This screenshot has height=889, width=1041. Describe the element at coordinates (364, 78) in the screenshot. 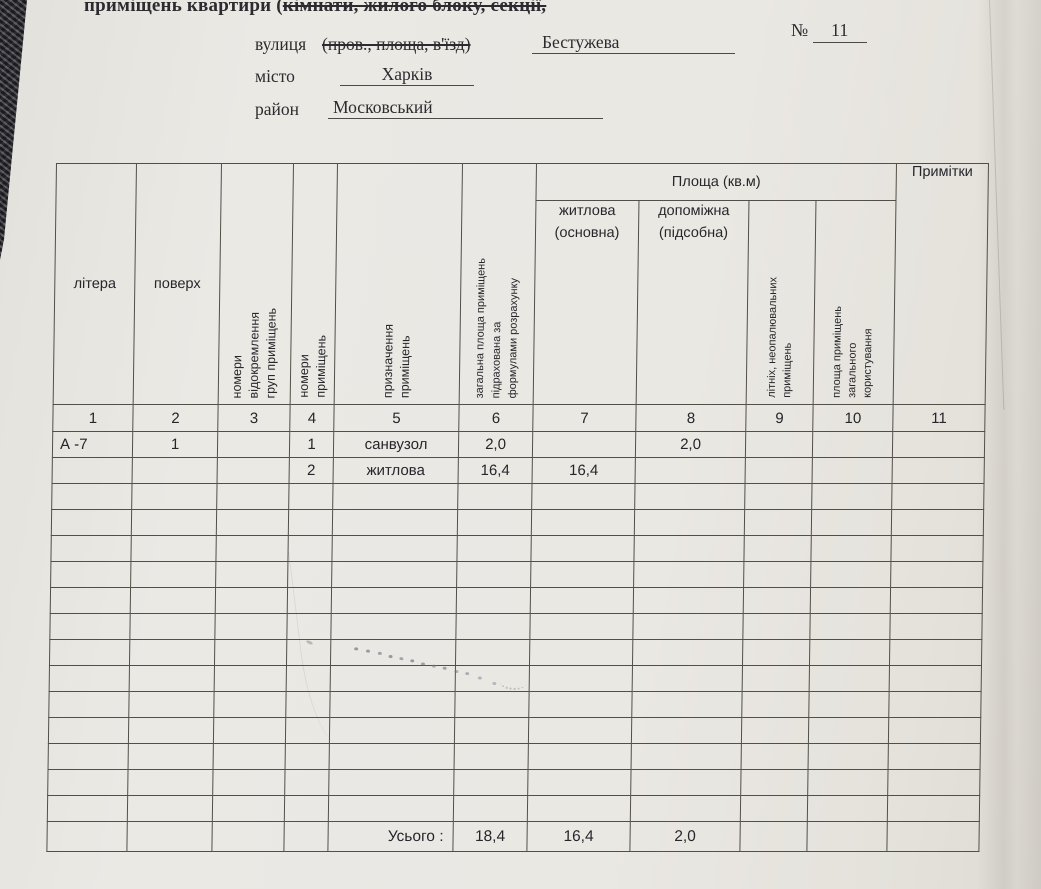

I see `city-row: місто Харків` at that location.